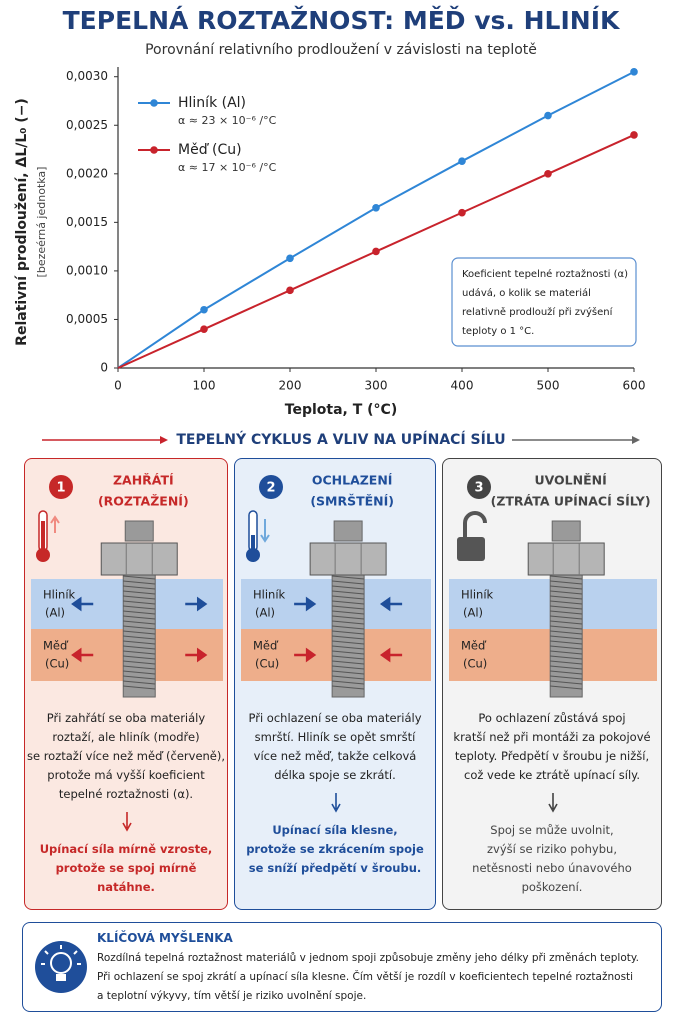  Describe the element at coordinates (22, 222) in the screenshot. I see `y-axis-label: Relativní prodloužení, ΔL/L₀ (−)` at that location.